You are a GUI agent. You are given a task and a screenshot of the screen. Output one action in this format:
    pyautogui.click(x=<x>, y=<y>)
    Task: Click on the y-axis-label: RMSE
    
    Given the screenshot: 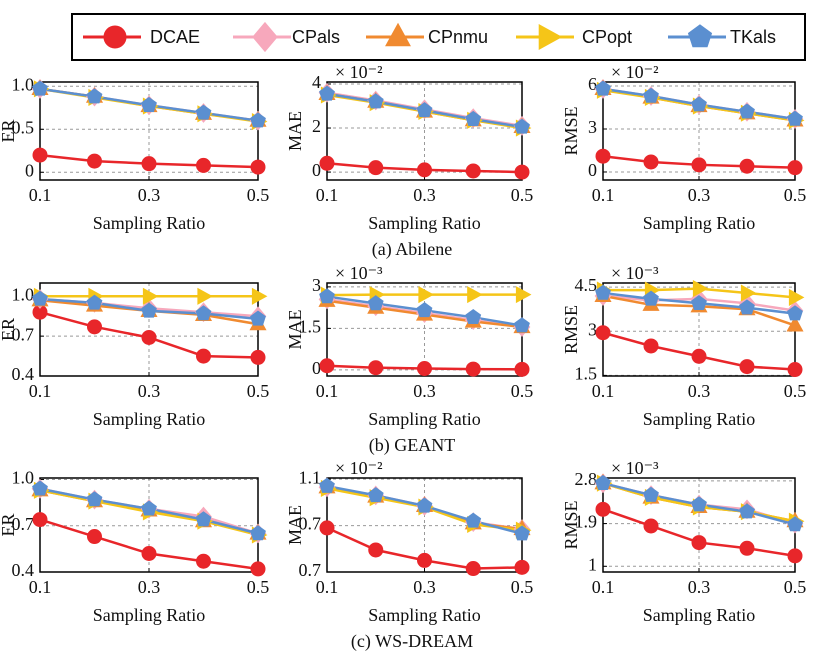 What is the action you would take?
    pyautogui.click(x=571, y=524)
    